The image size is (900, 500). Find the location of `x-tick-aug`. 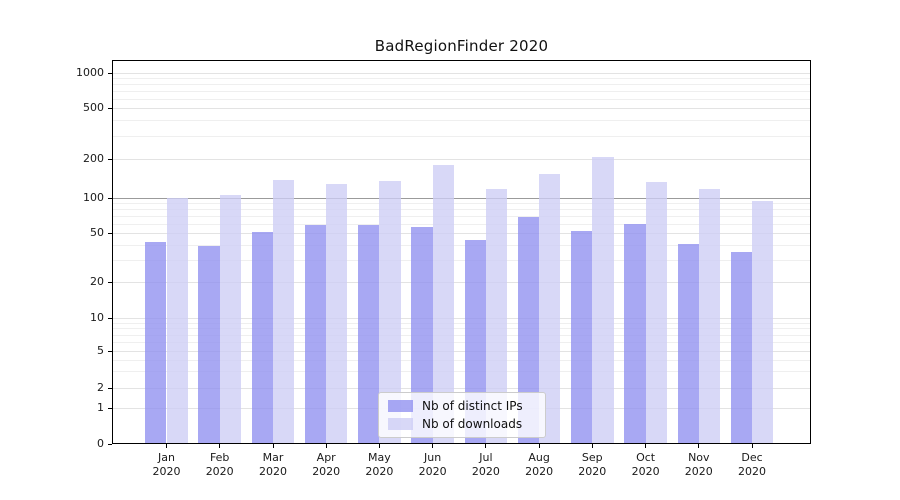

x-tick-aug is located at coordinates (539, 446).